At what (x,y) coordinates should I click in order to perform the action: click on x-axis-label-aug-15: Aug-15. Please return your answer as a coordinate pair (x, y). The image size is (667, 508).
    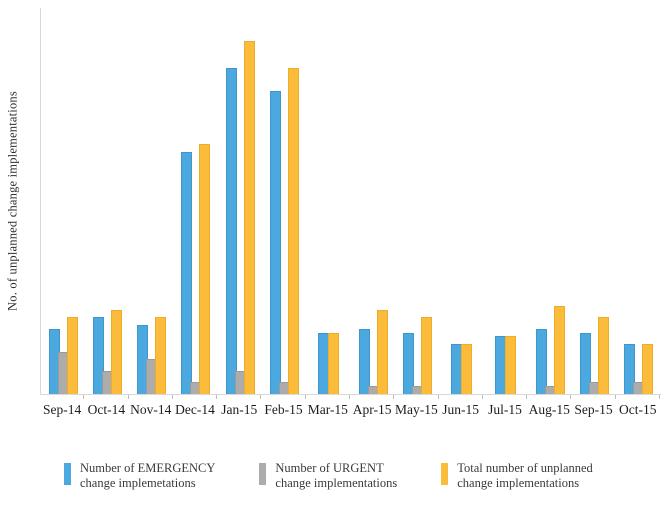
    Looking at the image, I should click on (549, 409).